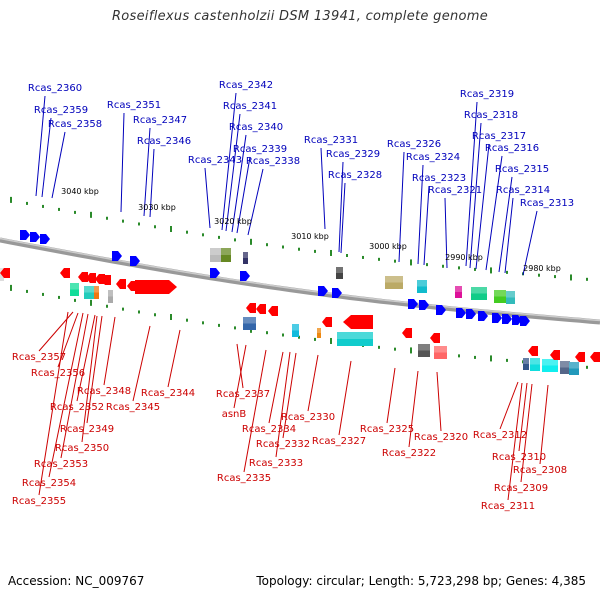 This screenshot has width=600, height=600. Describe the element at coordinates (157, 207) in the screenshot. I see `scale-label: 3030 kbp` at that location.